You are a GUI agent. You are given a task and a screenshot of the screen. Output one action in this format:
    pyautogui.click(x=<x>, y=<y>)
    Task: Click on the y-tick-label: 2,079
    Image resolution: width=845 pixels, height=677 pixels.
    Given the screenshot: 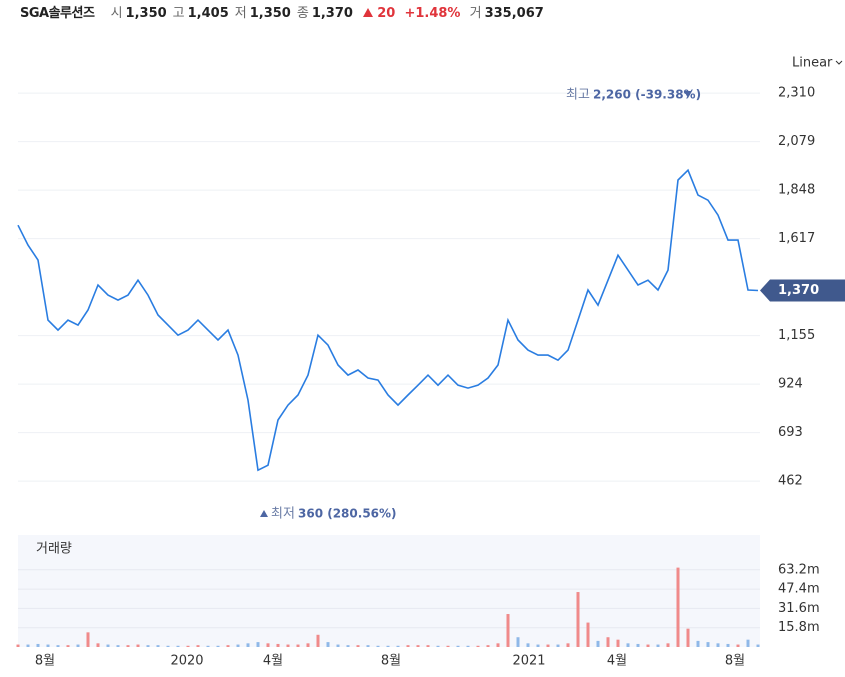 What is the action you would take?
    pyautogui.click(x=796, y=141)
    